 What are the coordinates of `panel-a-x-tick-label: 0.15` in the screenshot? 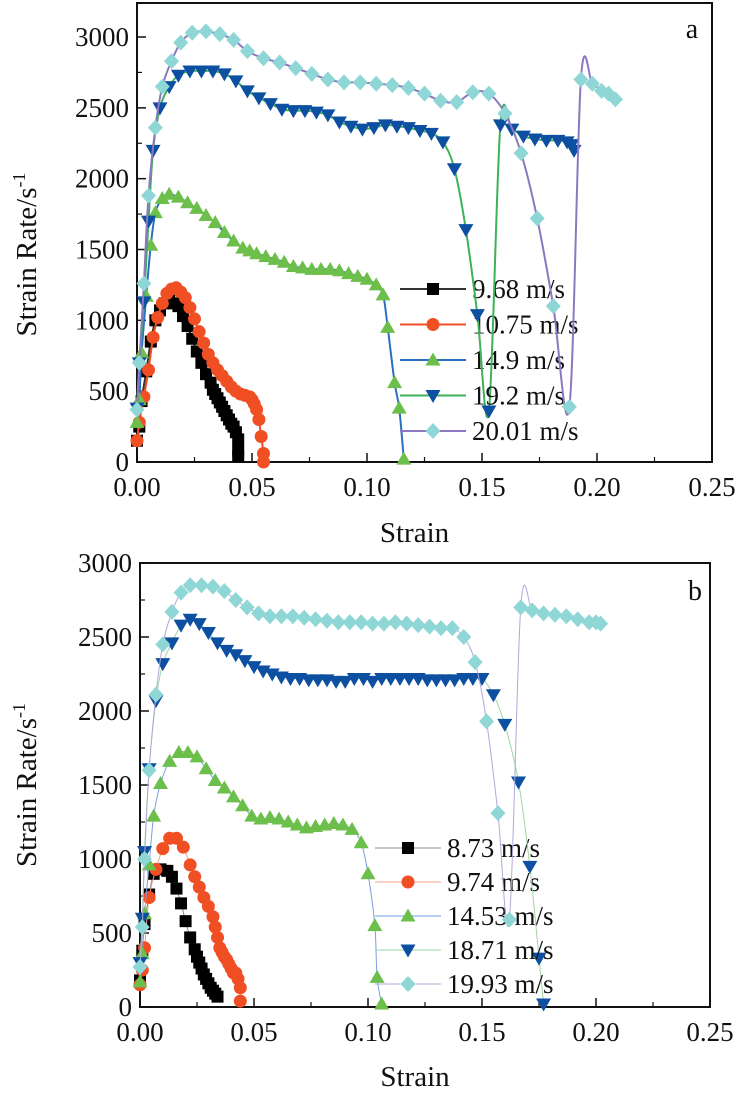 It's located at (481, 487).